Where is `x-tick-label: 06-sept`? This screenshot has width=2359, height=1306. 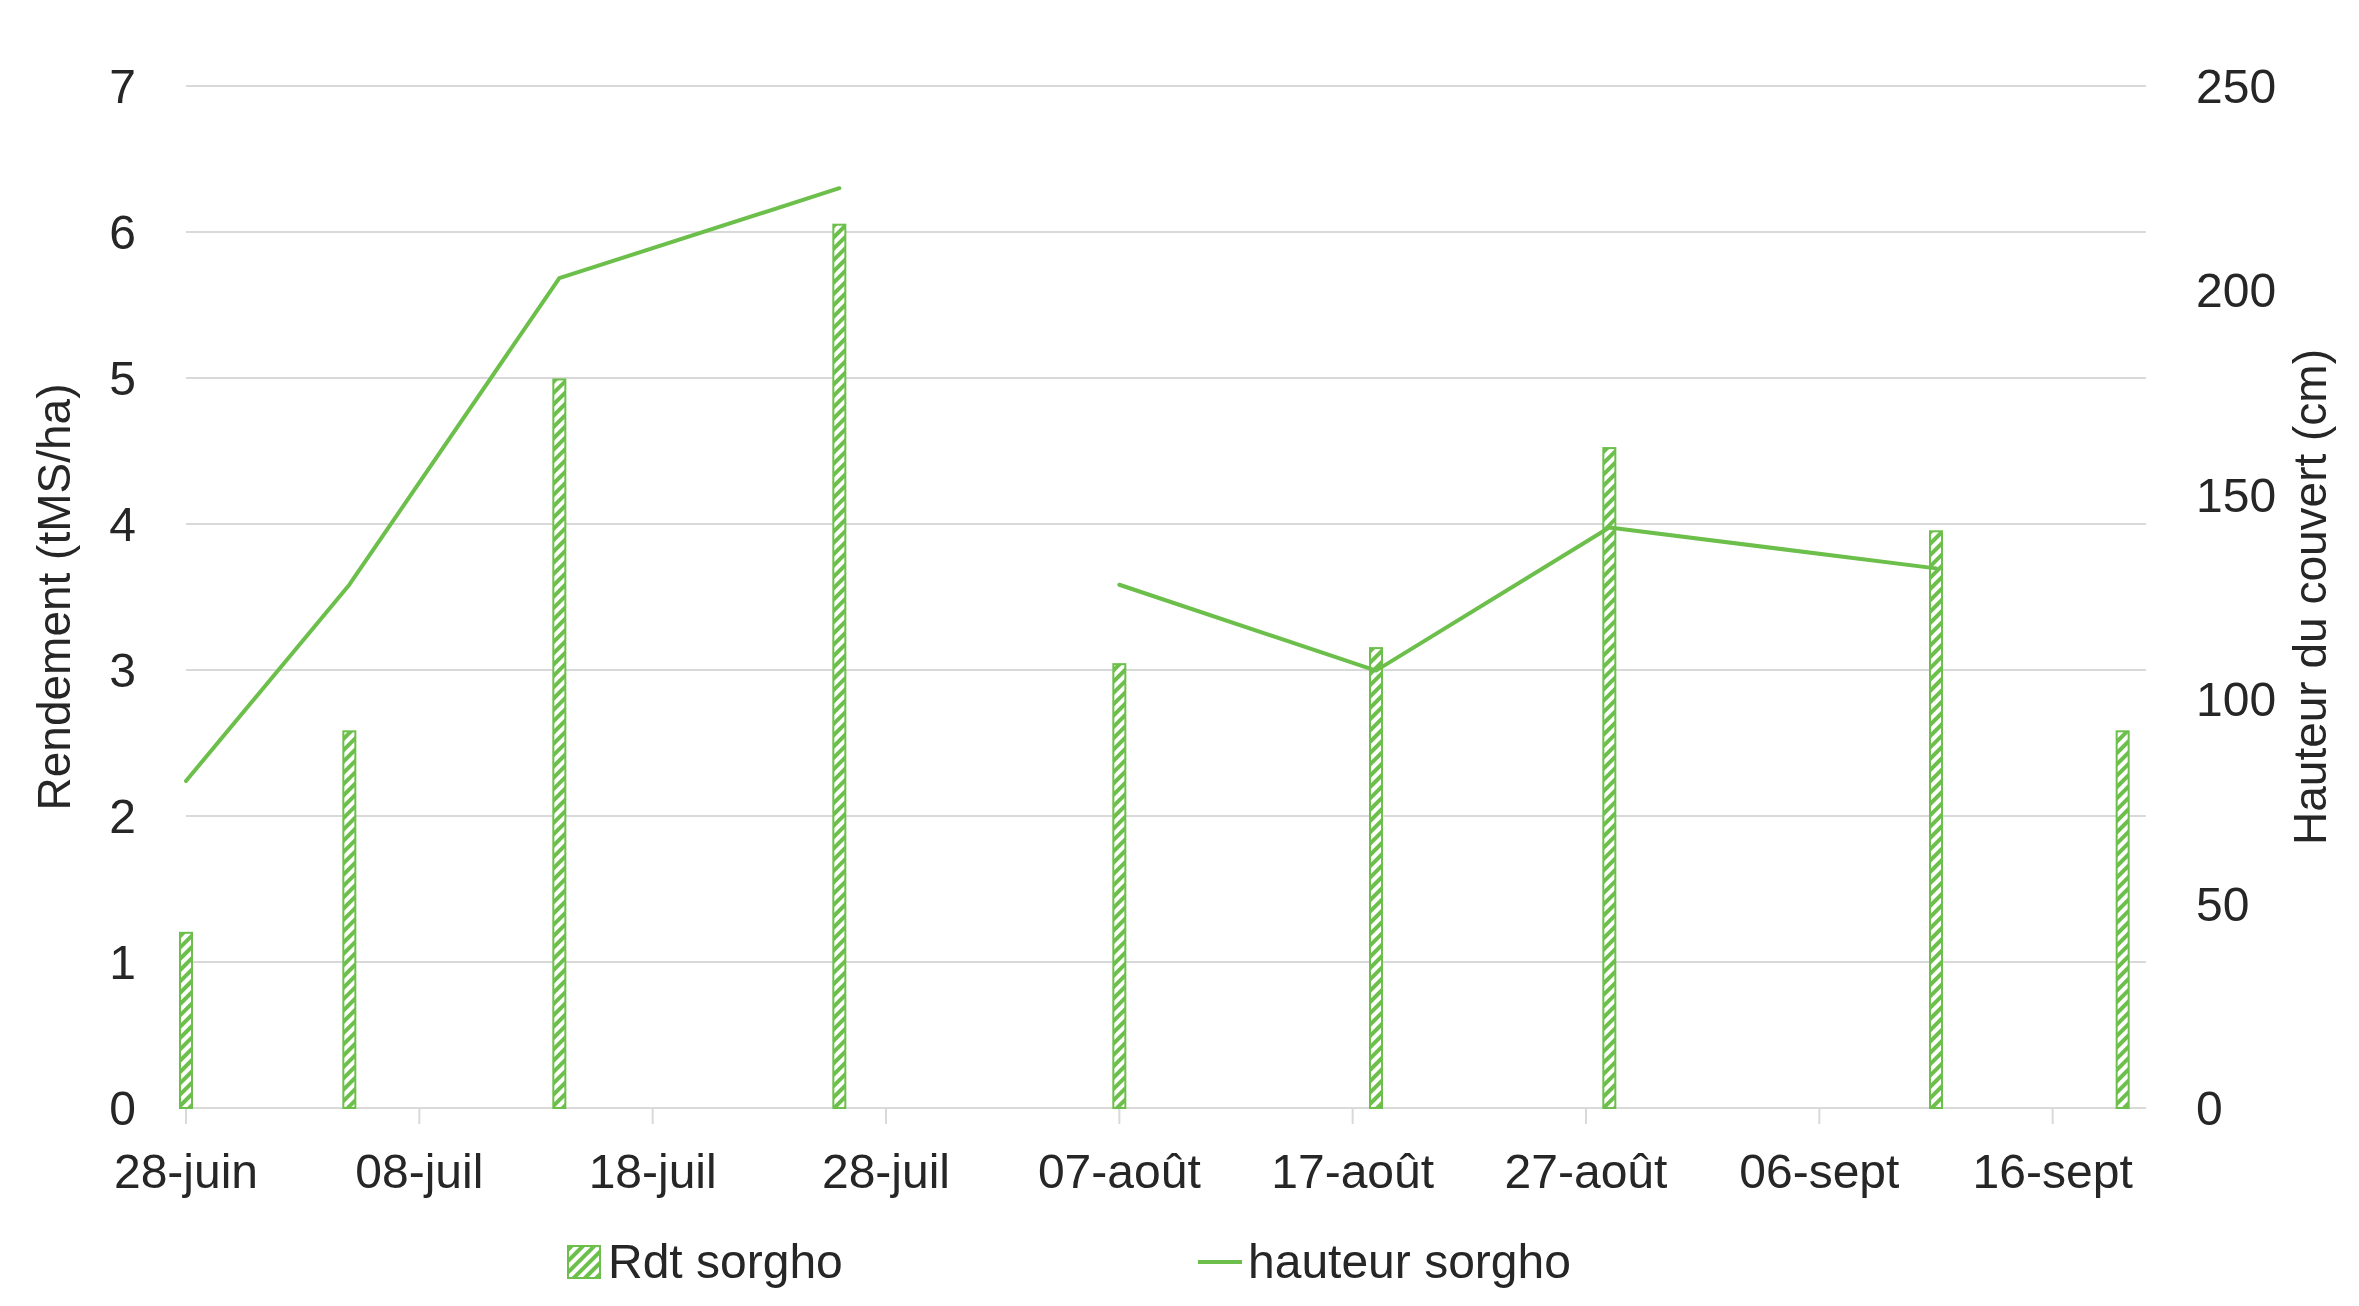
x-tick-label: 06-sept is located at coordinates (1819, 1171).